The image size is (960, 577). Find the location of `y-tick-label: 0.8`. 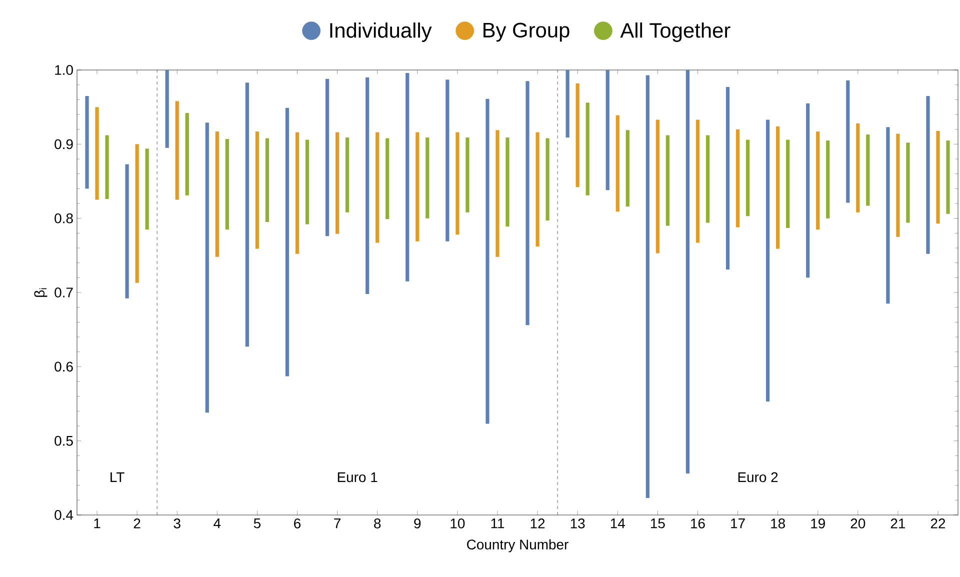

y-tick-label: 0.8 is located at coordinates (63, 218).